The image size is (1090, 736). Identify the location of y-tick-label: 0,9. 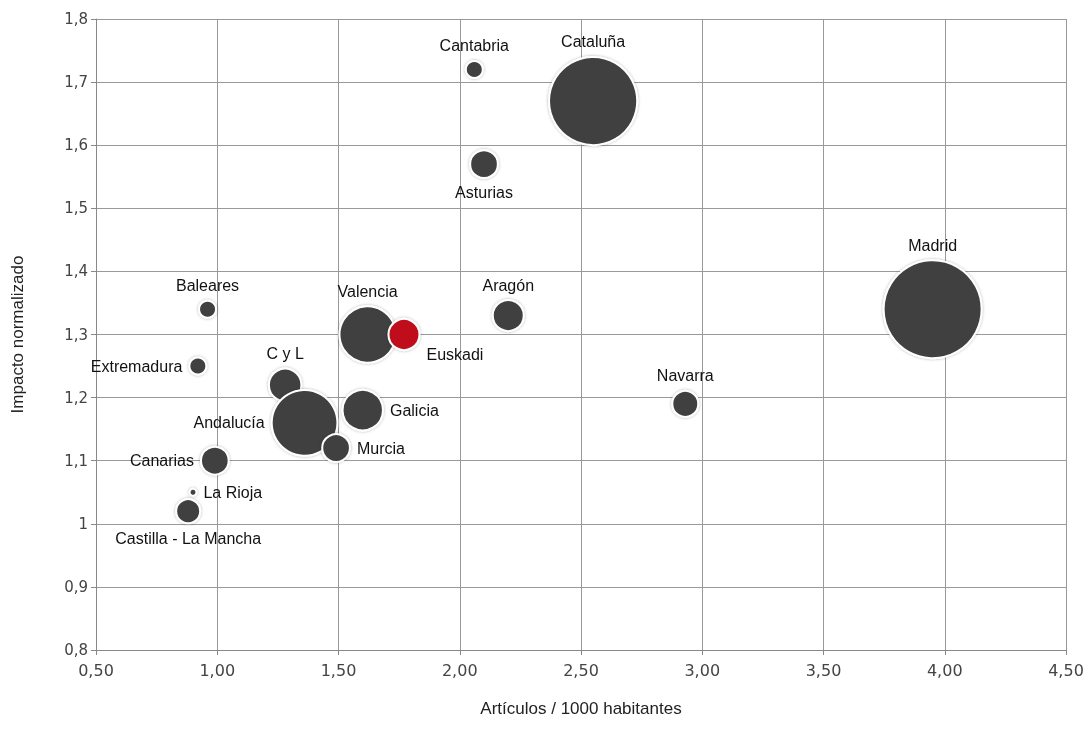
(76, 586).